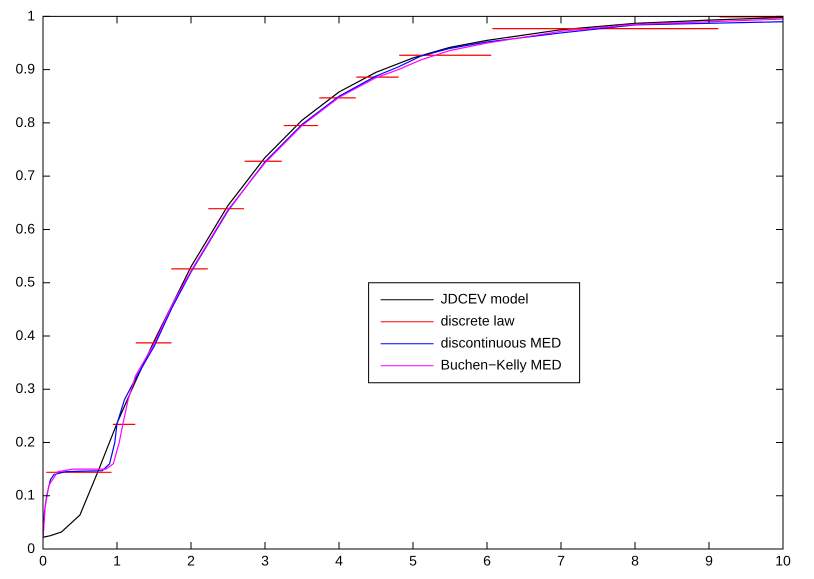 The image size is (814, 579). Describe the element at coordinates (26, 282) in the screenshot. I see `y-tick-label: 0.5` at that location.